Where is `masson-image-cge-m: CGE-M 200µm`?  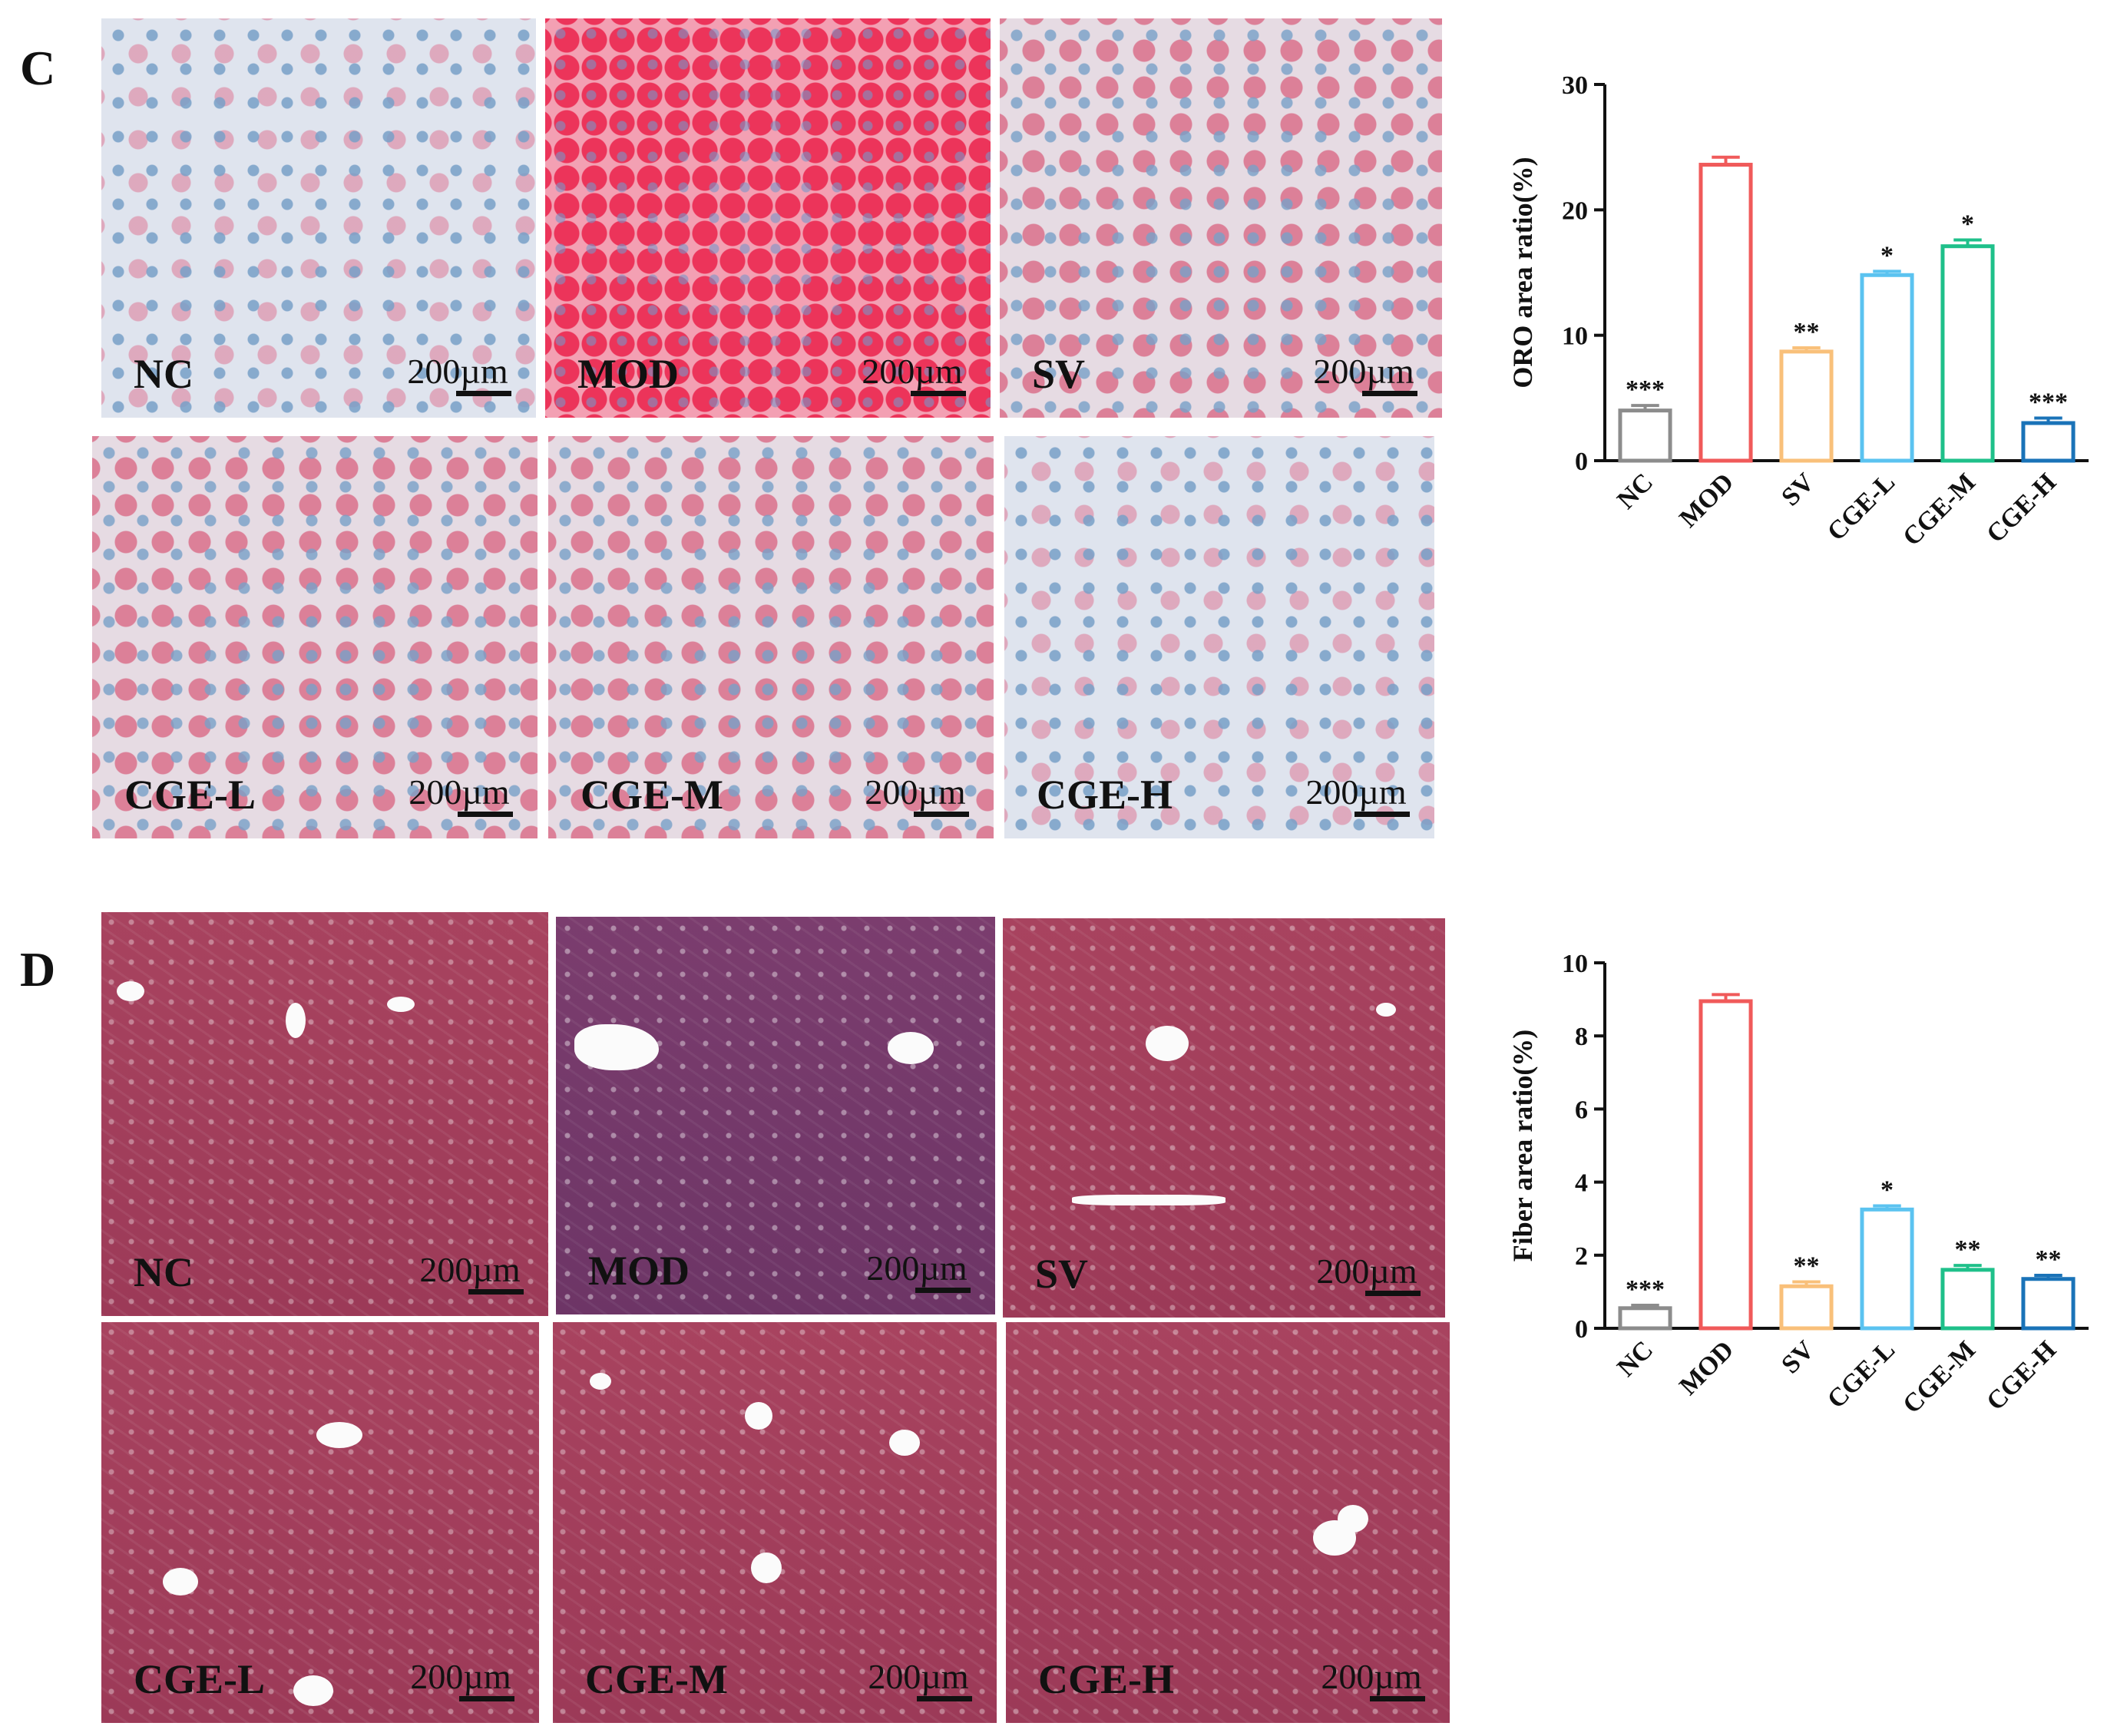
masson-image-cge-m: CGE-M 200µm is located at coordinates (775, 1522).